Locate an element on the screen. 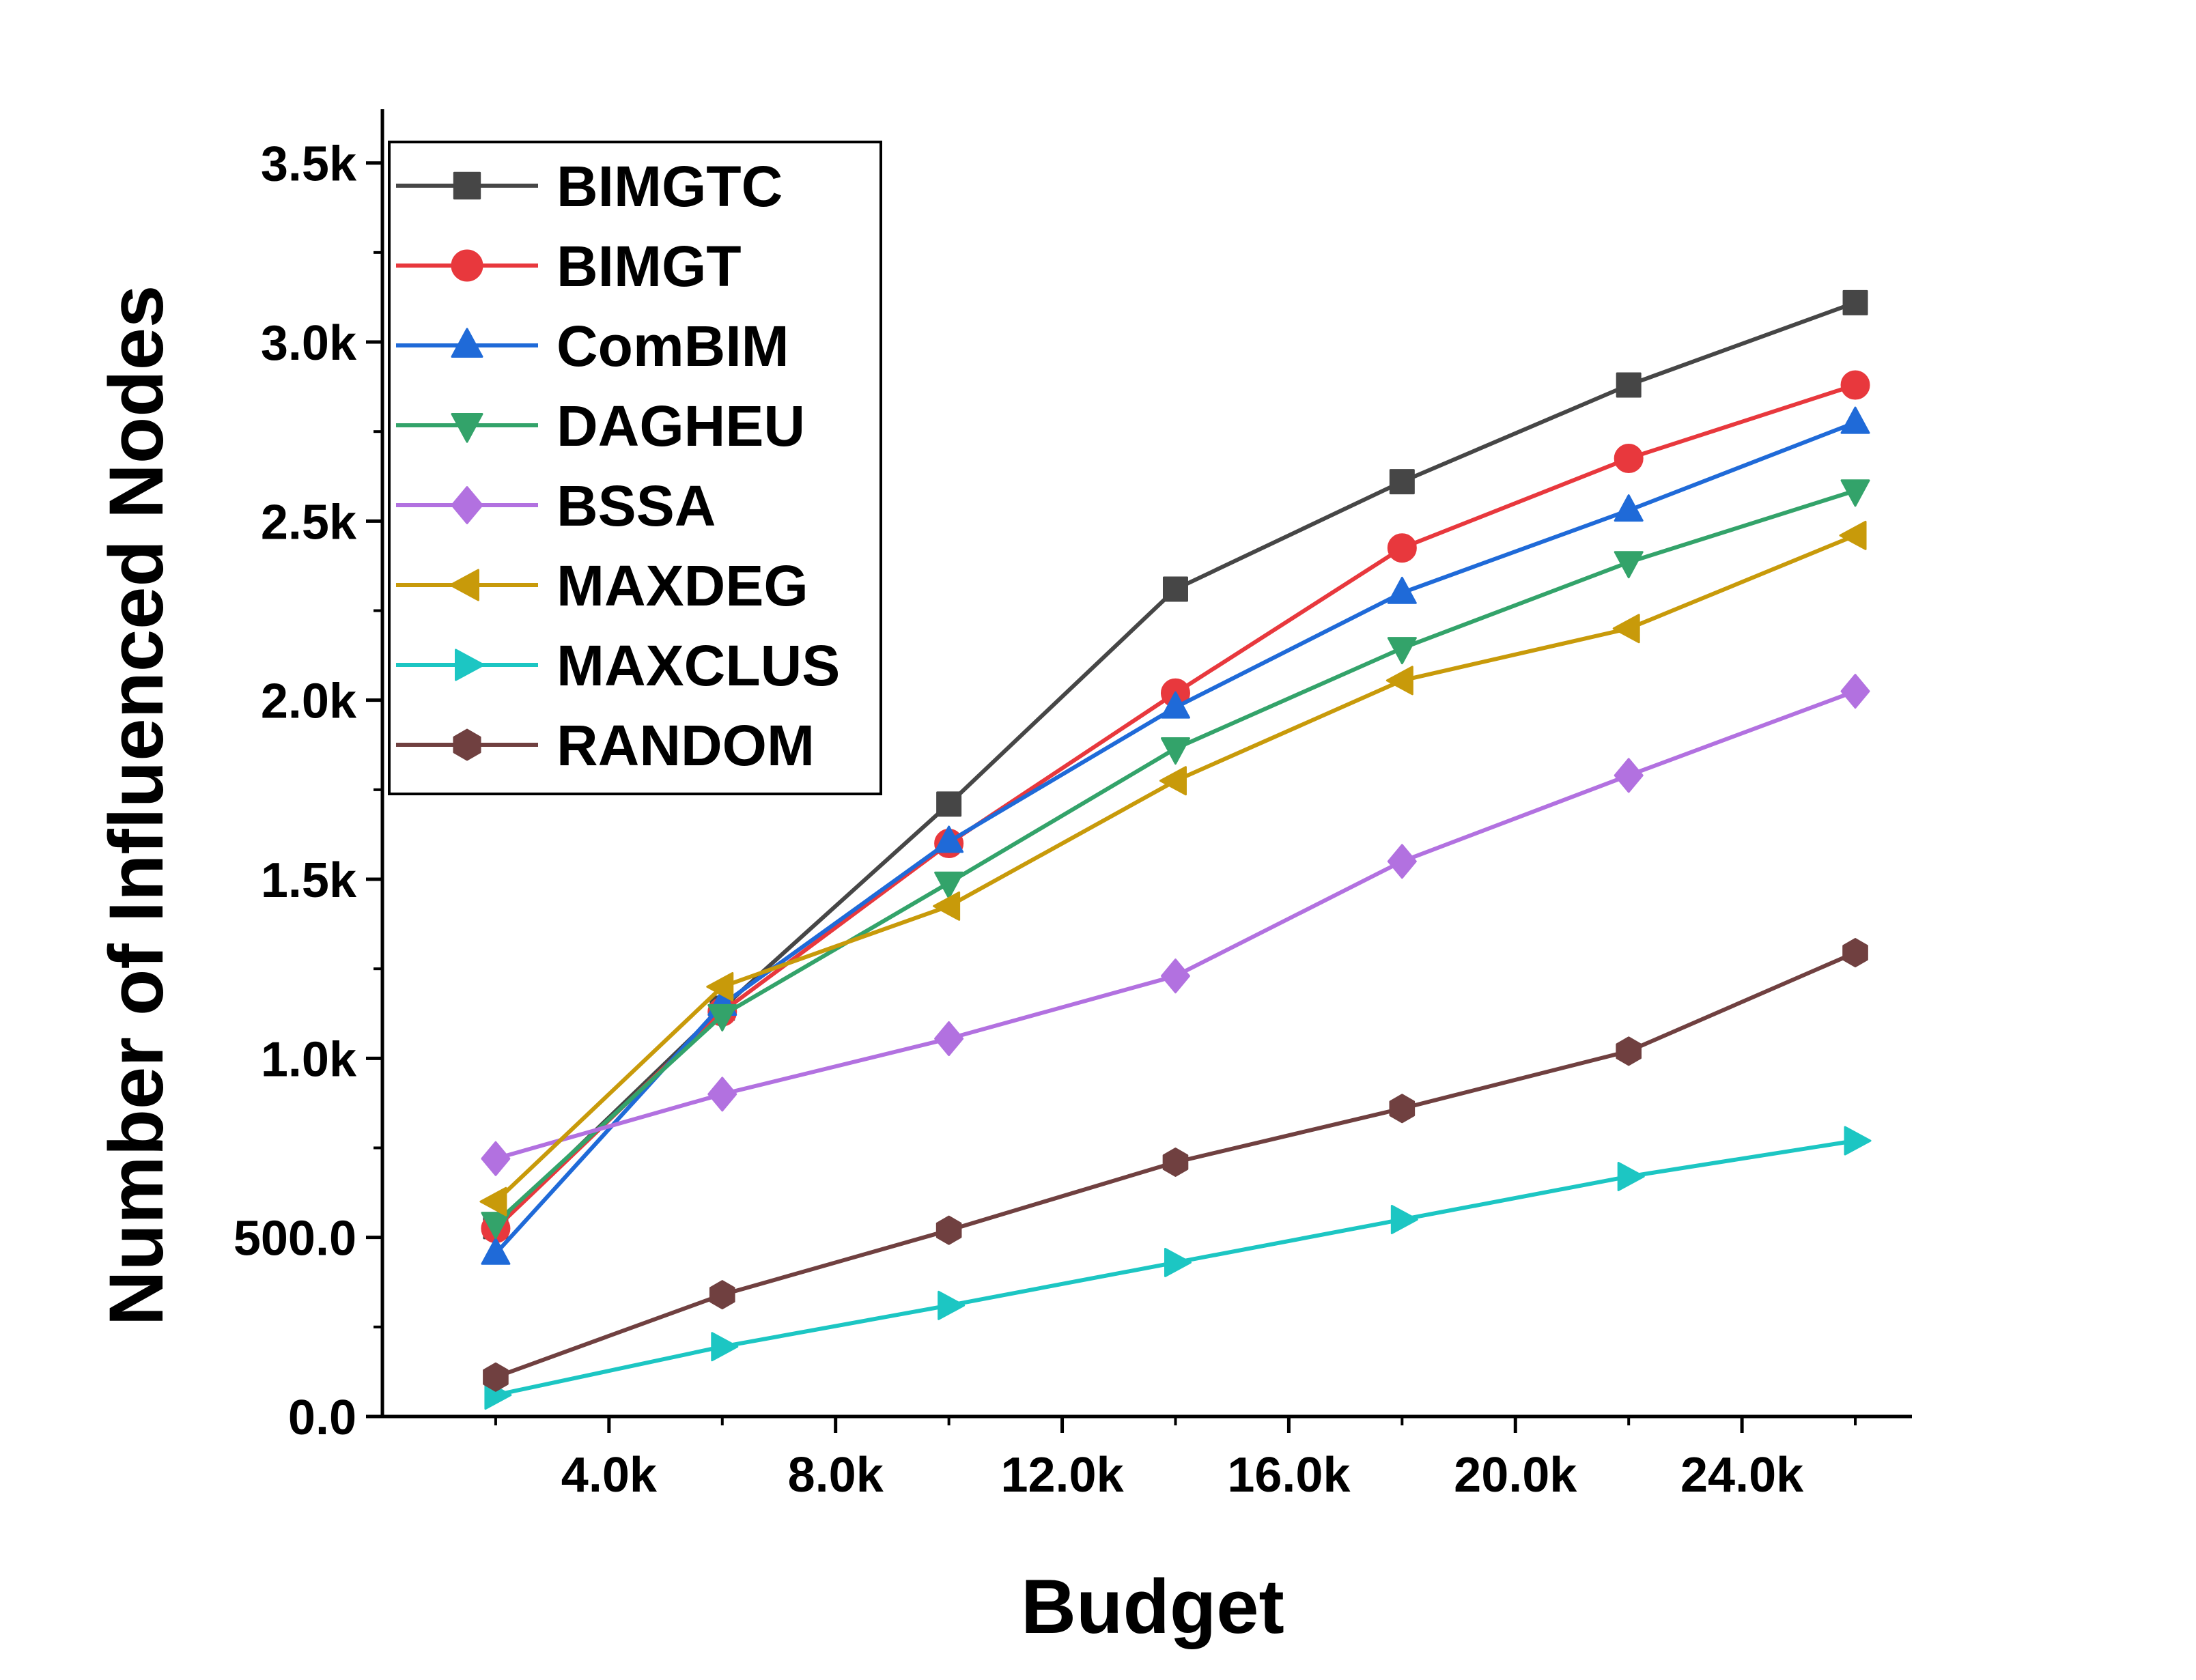 The height and width of the screenshot is (1680, 2196). legend-item-bimgtc: BIMGTC is located at coordinates (590, 186).